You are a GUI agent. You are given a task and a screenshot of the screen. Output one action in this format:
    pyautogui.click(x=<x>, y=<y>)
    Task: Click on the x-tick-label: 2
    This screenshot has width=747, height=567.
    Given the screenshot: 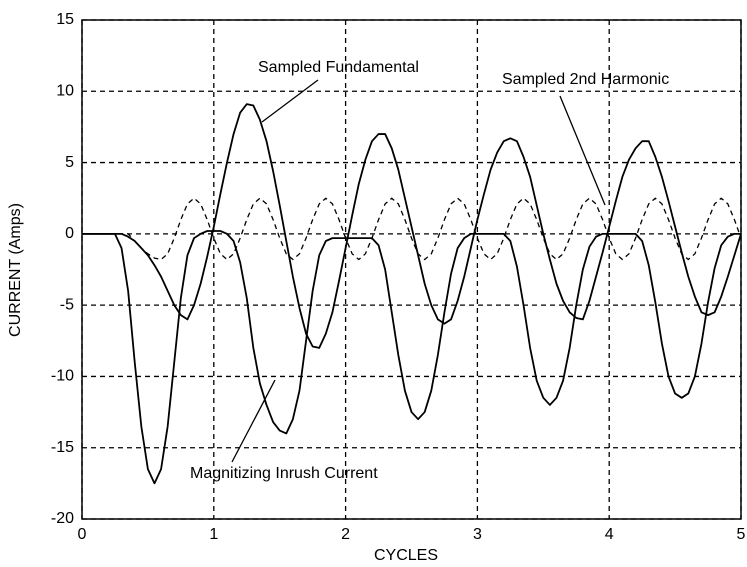 What is the action you would take?
    pyautogui.click(x=345, y=534)
    